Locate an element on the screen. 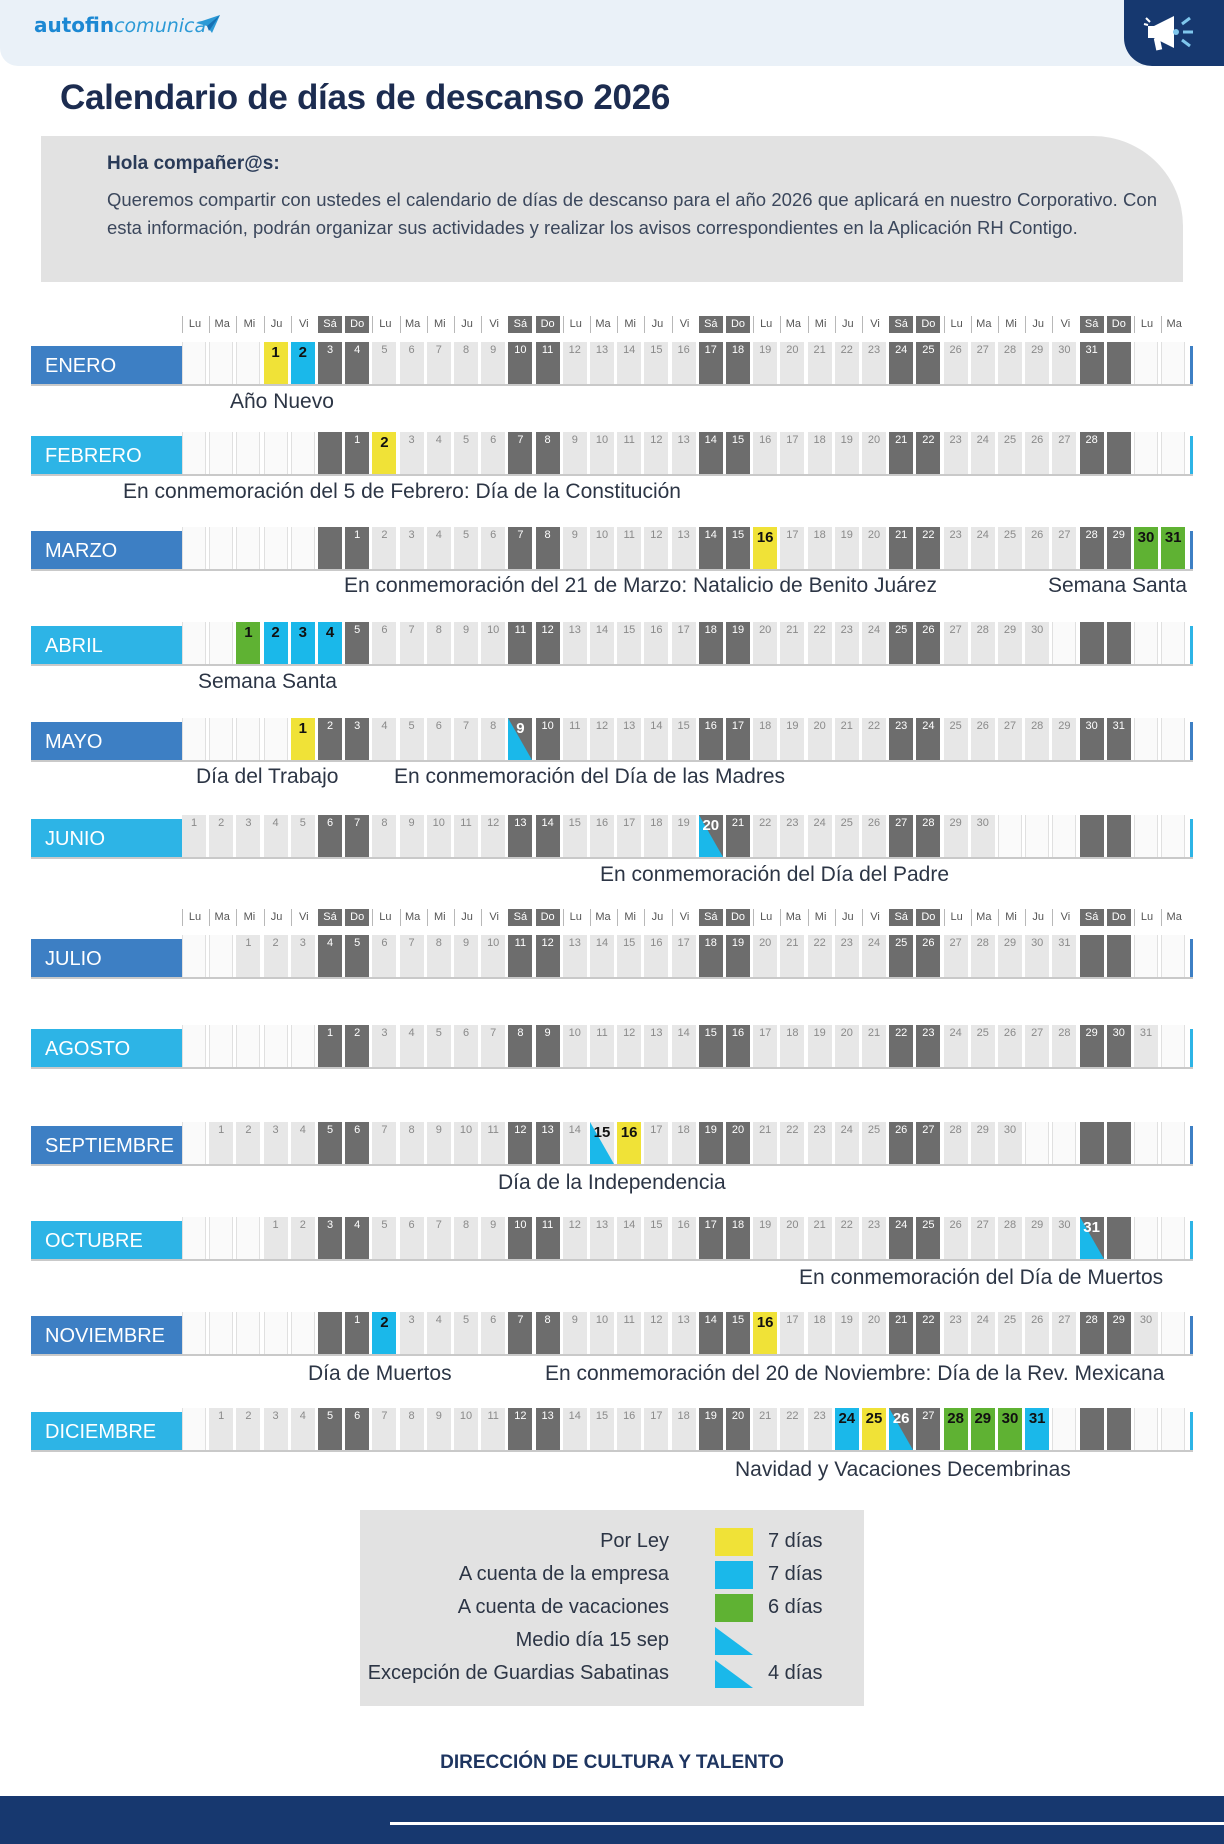 The width and height of the screenshot is (1224, 1844). day-cell: 6 is located at coordinates (466, 1046).